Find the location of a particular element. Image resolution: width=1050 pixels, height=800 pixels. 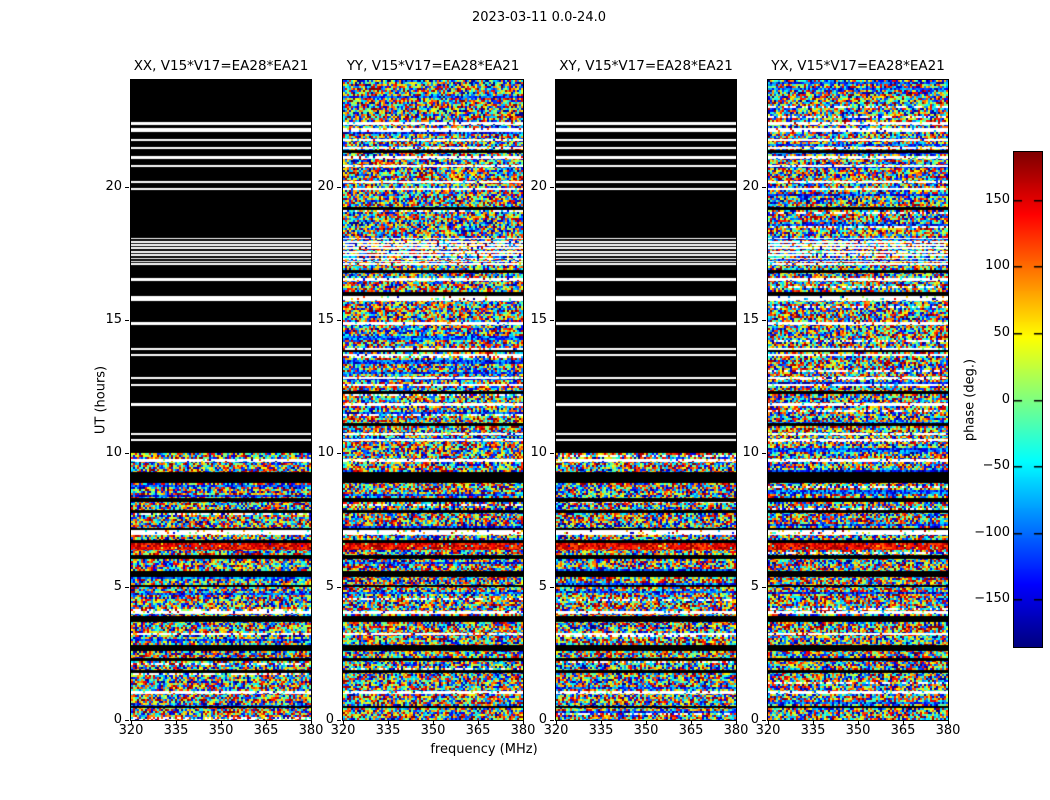

colorbar-tick-label: −50 is located at coordinates (996, 465).